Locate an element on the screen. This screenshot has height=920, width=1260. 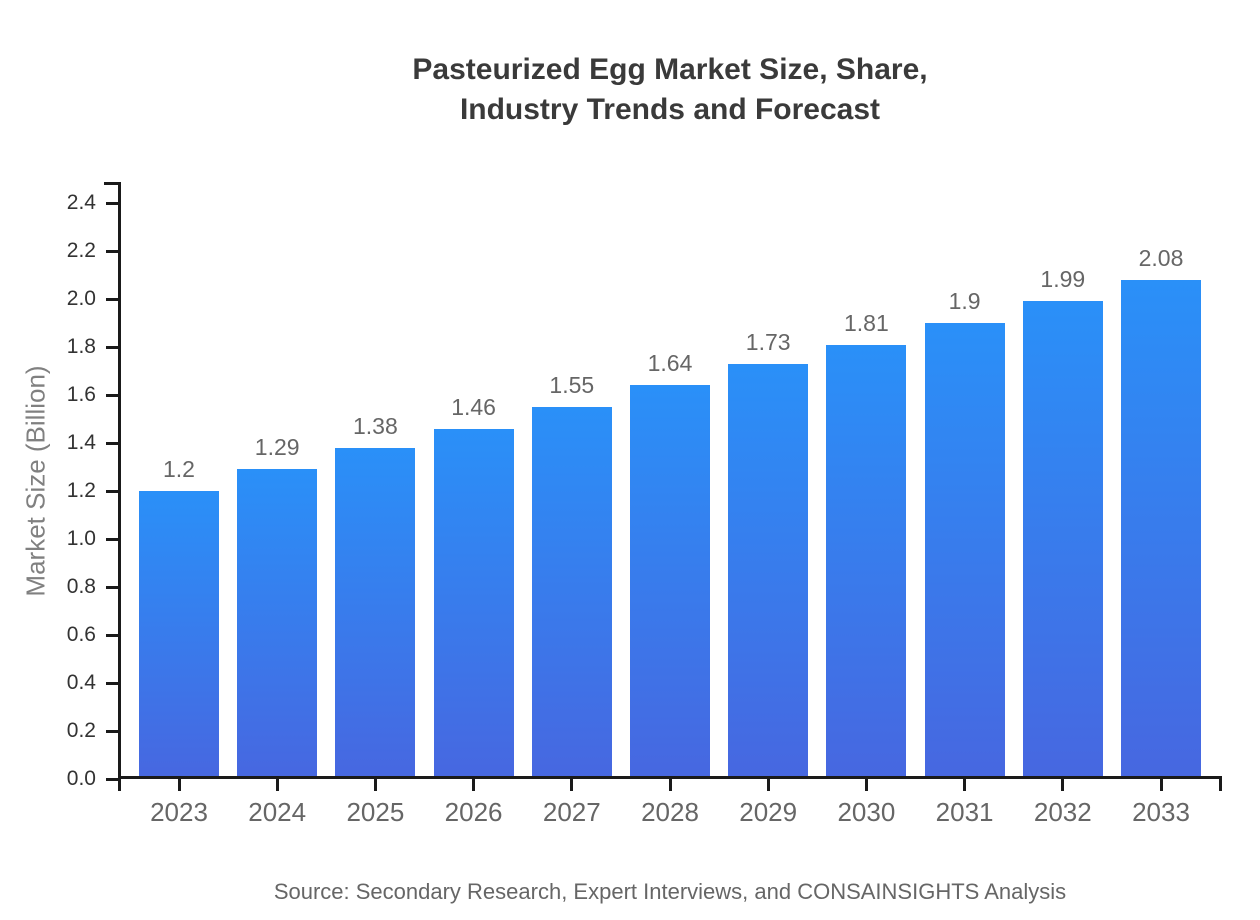
y-tick-label: 2.4 is located at coordinates (81, 202).